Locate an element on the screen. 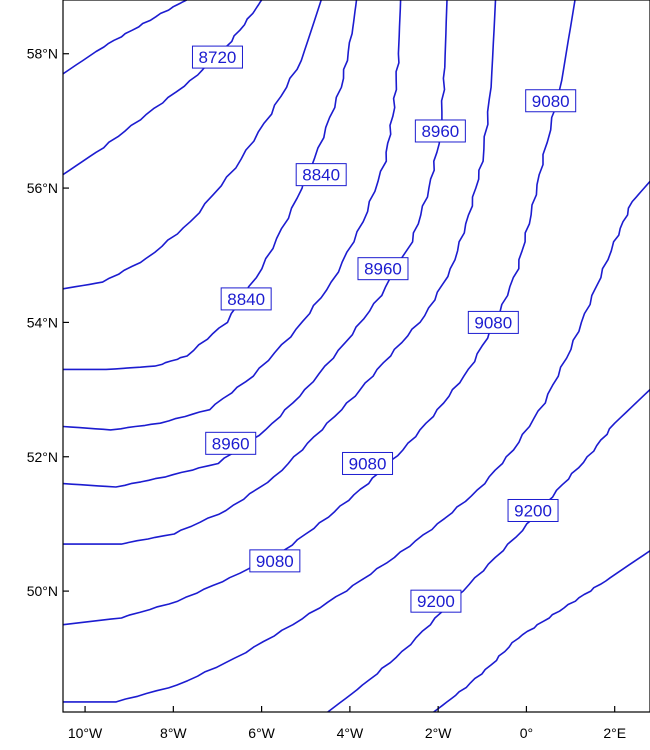  contour-label: 8720 is located at coordinates (217, 57).